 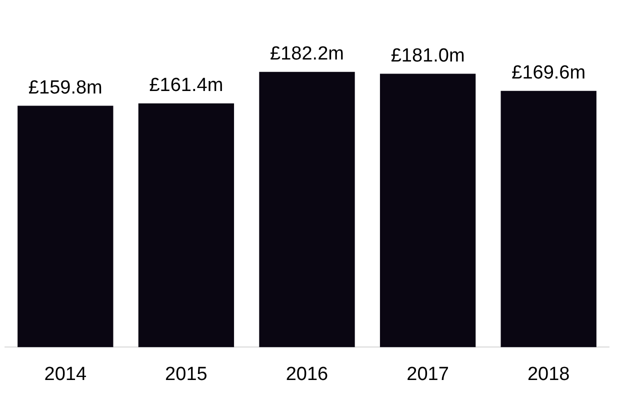 What do you see at coordinates (65, 374) in the screenshot?
I see `x-tick-label: 2014` at bounding box center [65, 374].